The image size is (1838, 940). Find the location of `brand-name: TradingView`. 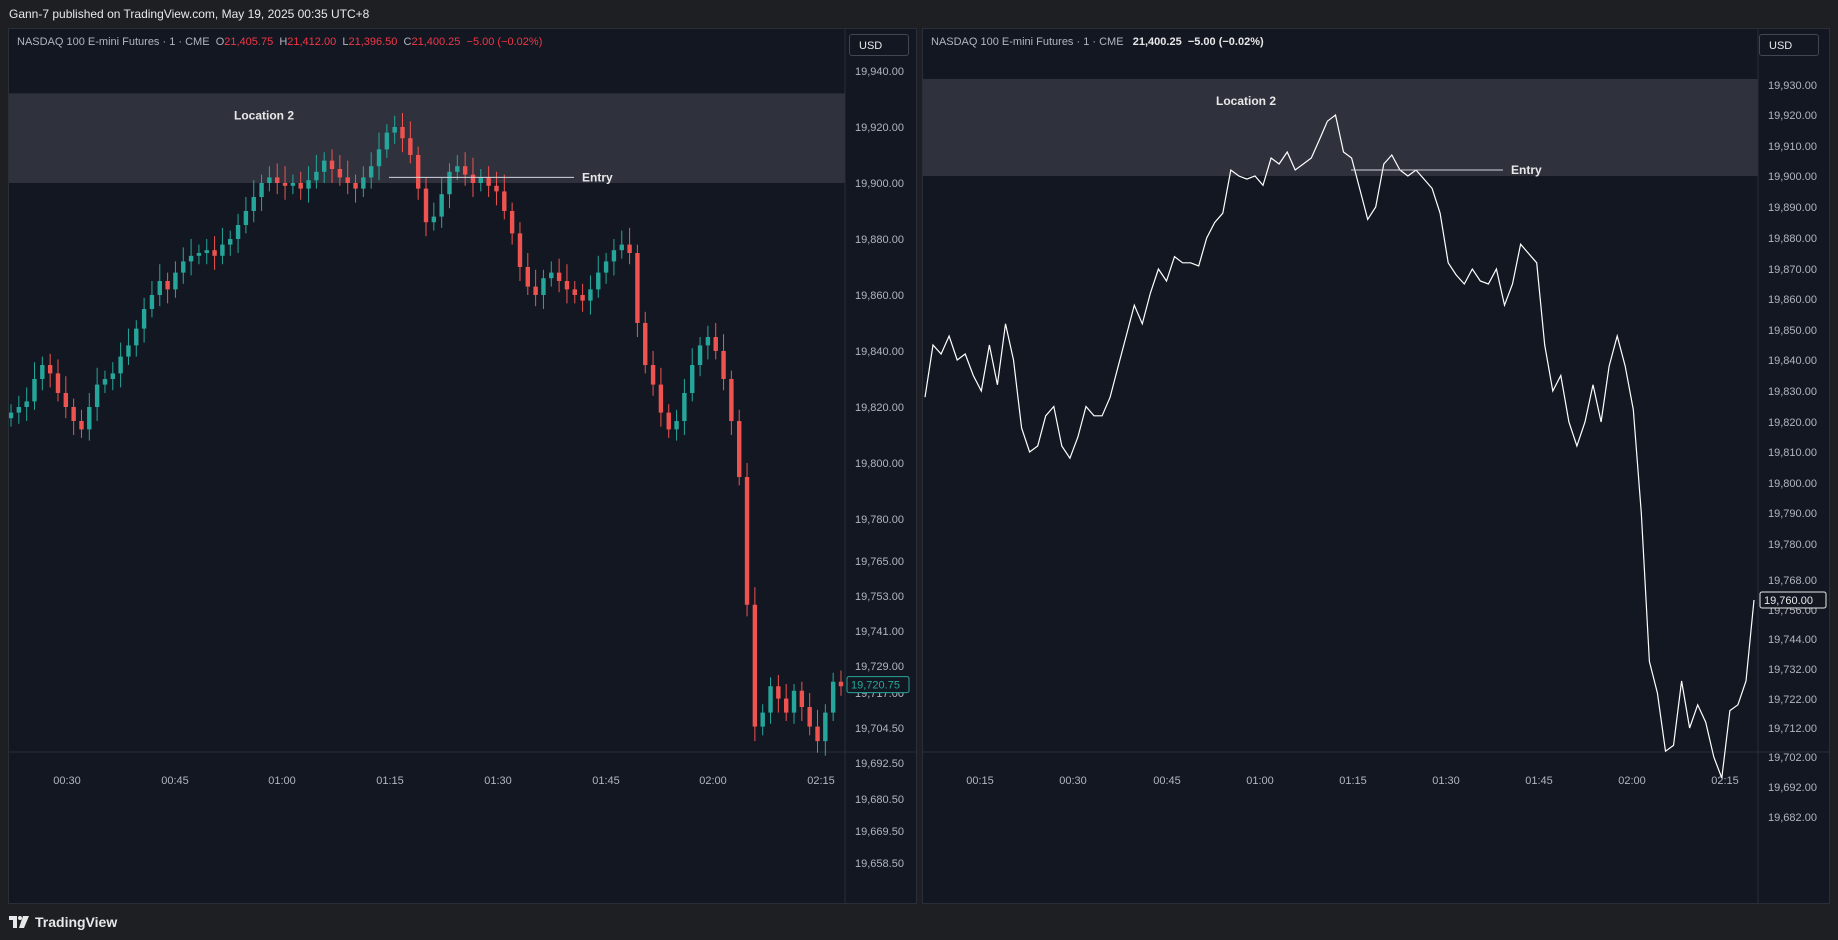

brand-name: TradingView is located at coordinates (76, 922).